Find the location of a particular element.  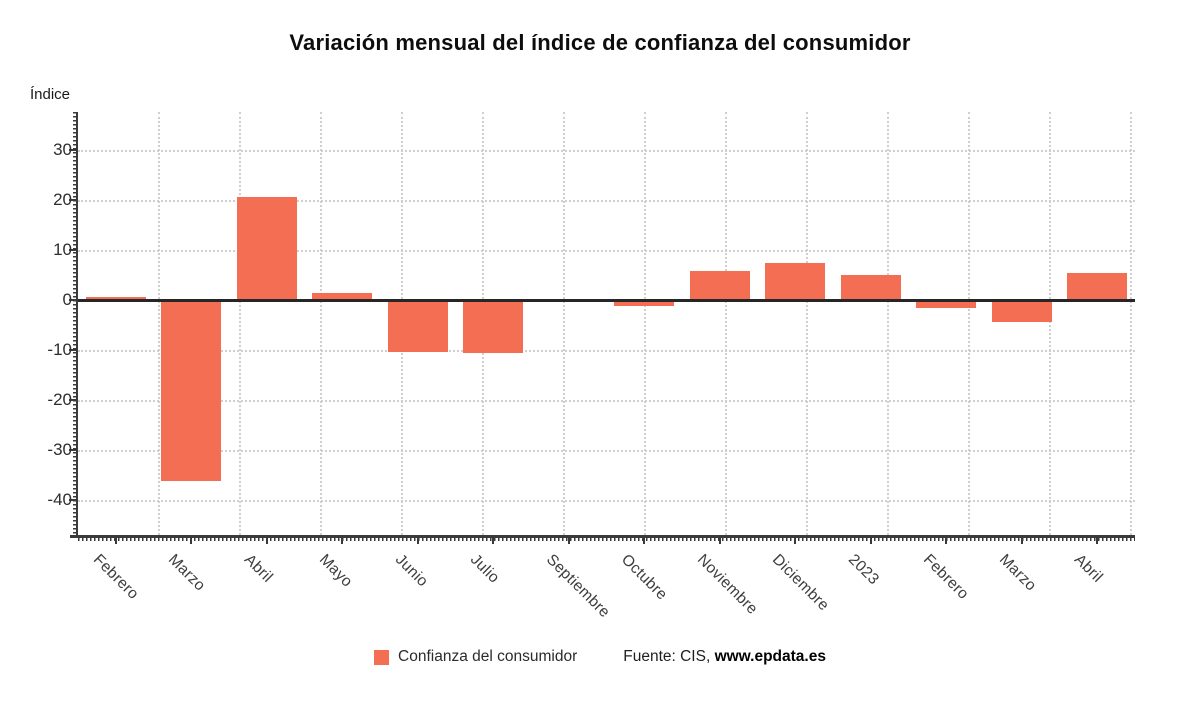

x-axis-line is located at coordinates (602, 536).